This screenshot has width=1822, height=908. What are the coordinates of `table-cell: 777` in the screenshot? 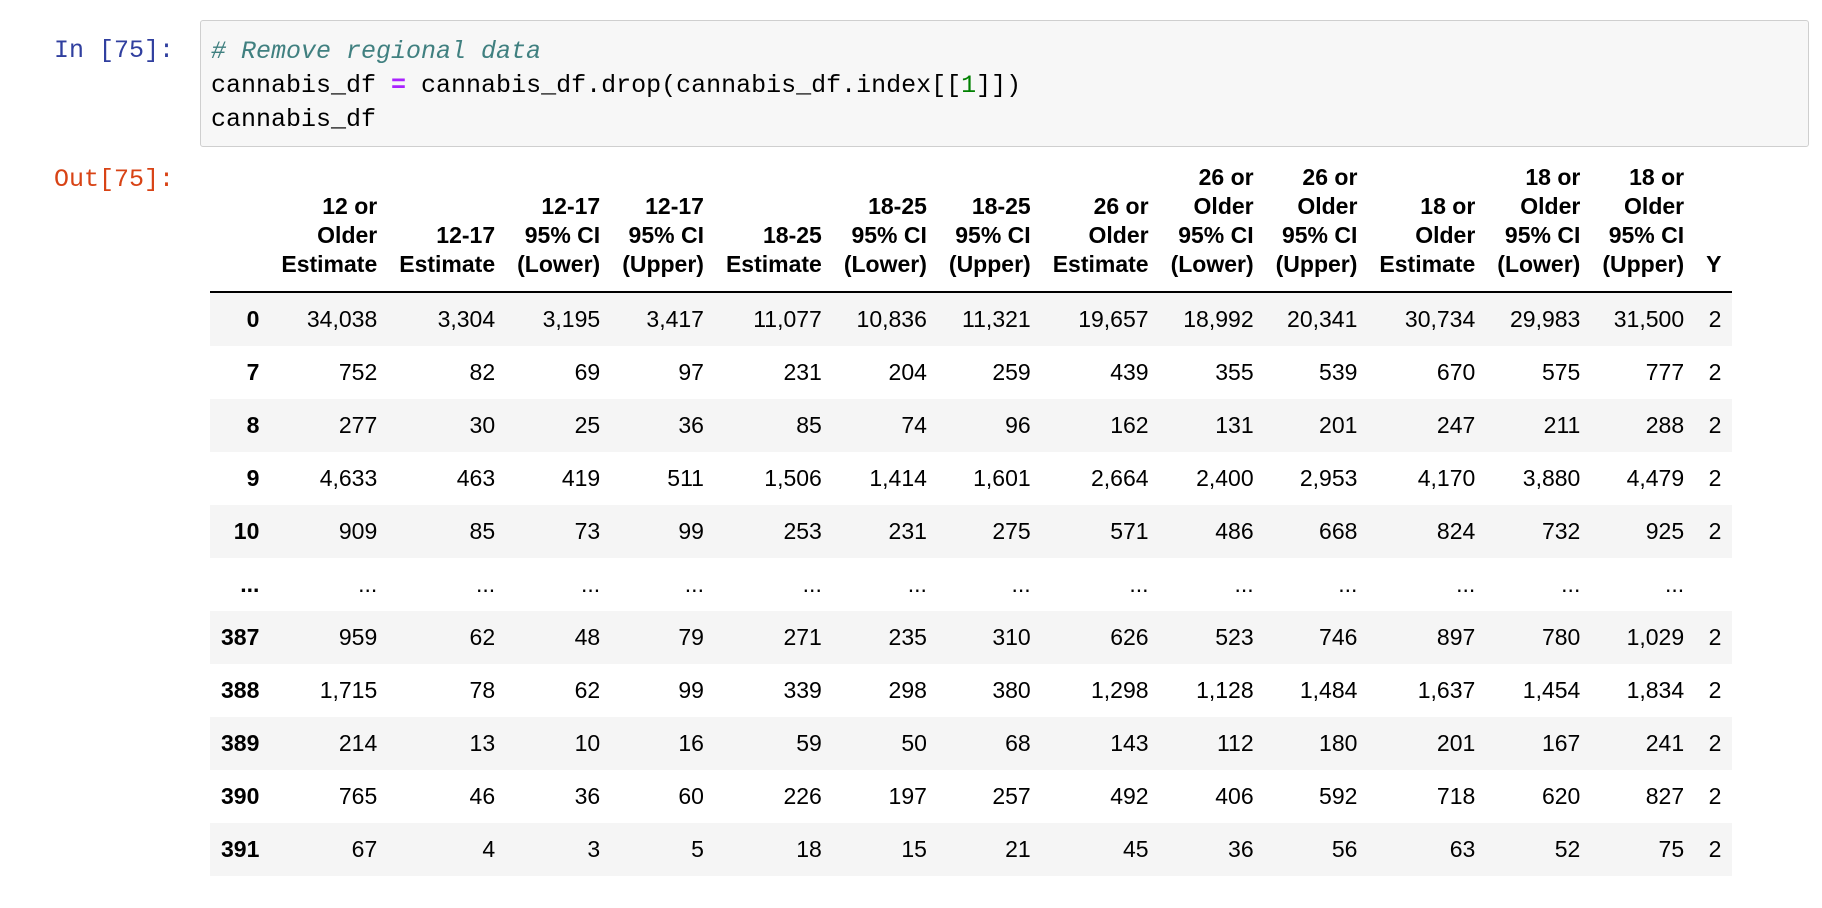 It's located at (1665, 372).